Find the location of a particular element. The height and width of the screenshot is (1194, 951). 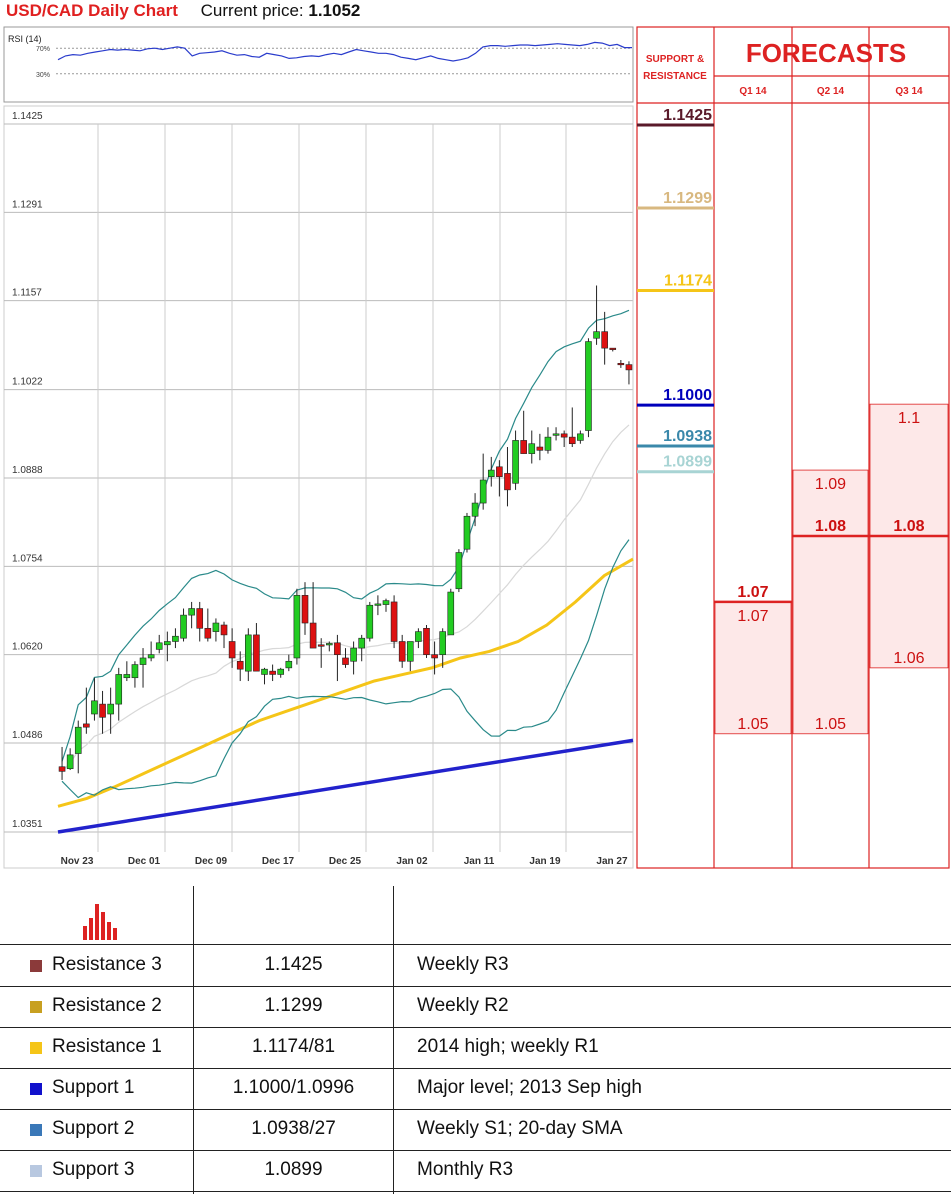

forecast-high-label: 1.1 is located at coordinates (909, 418).